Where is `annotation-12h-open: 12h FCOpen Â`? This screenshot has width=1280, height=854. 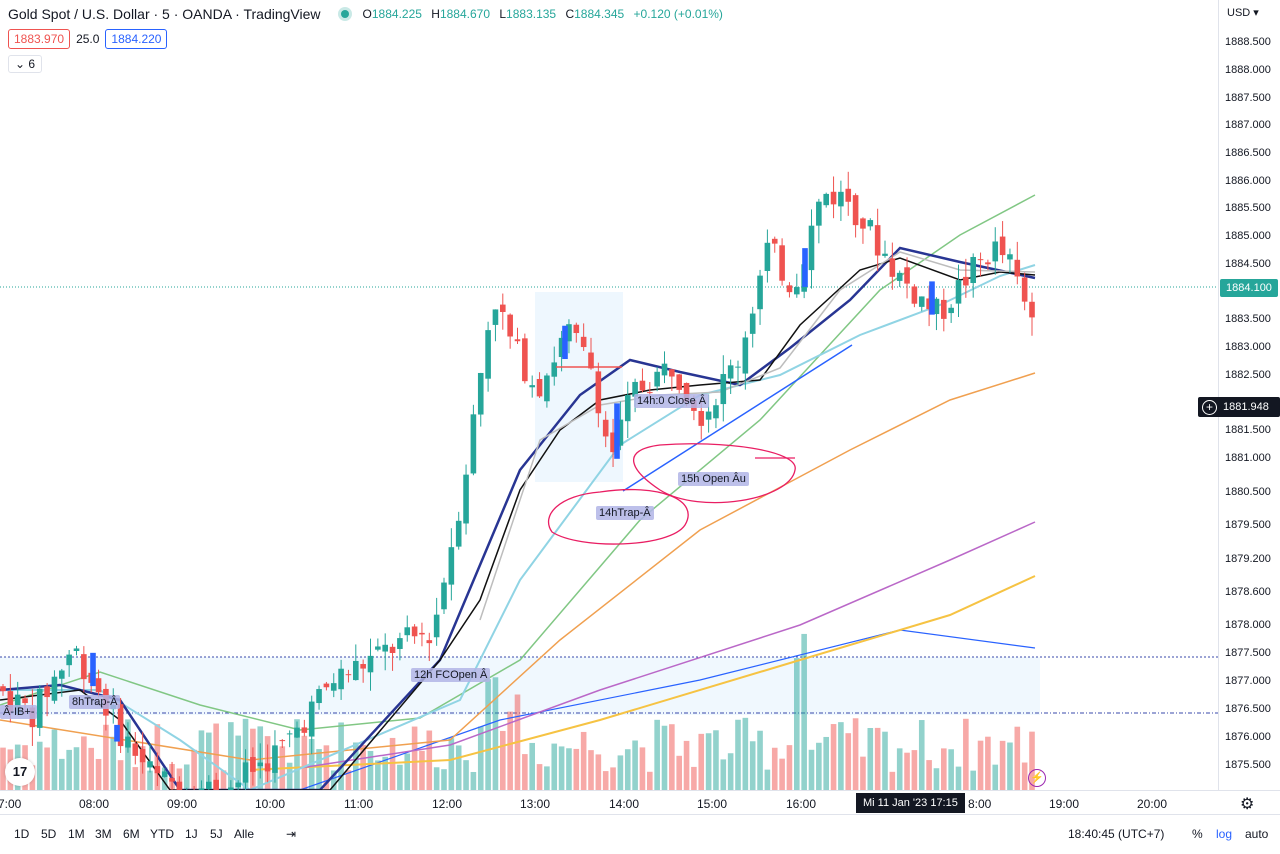 annotation-12h-open: 12h FCOpen Â is located at coordinates (451, 675).